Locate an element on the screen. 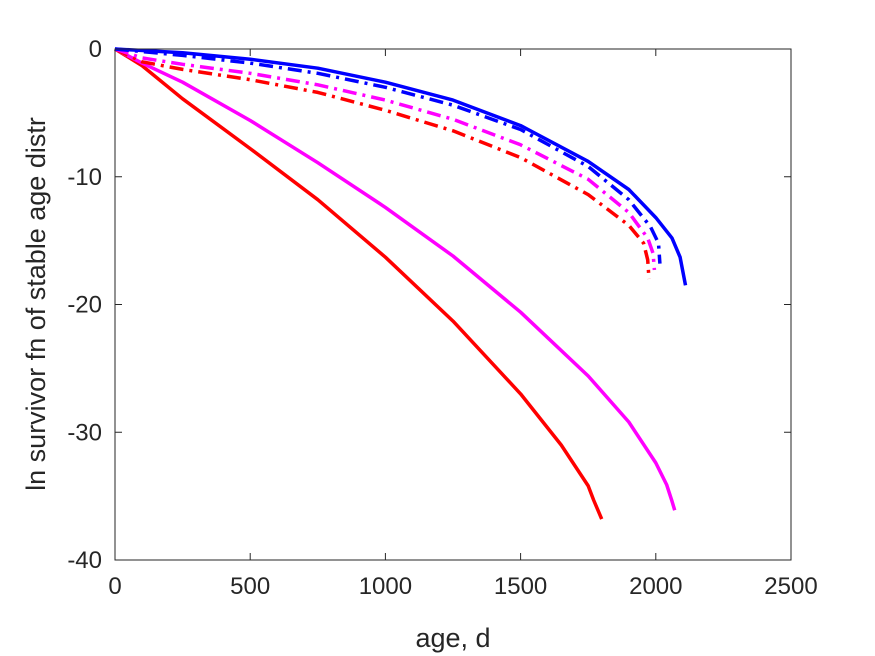 The width and height of the screenshot is (875, 656). y-tick-label: -40 is located at coordinates (84, 560).